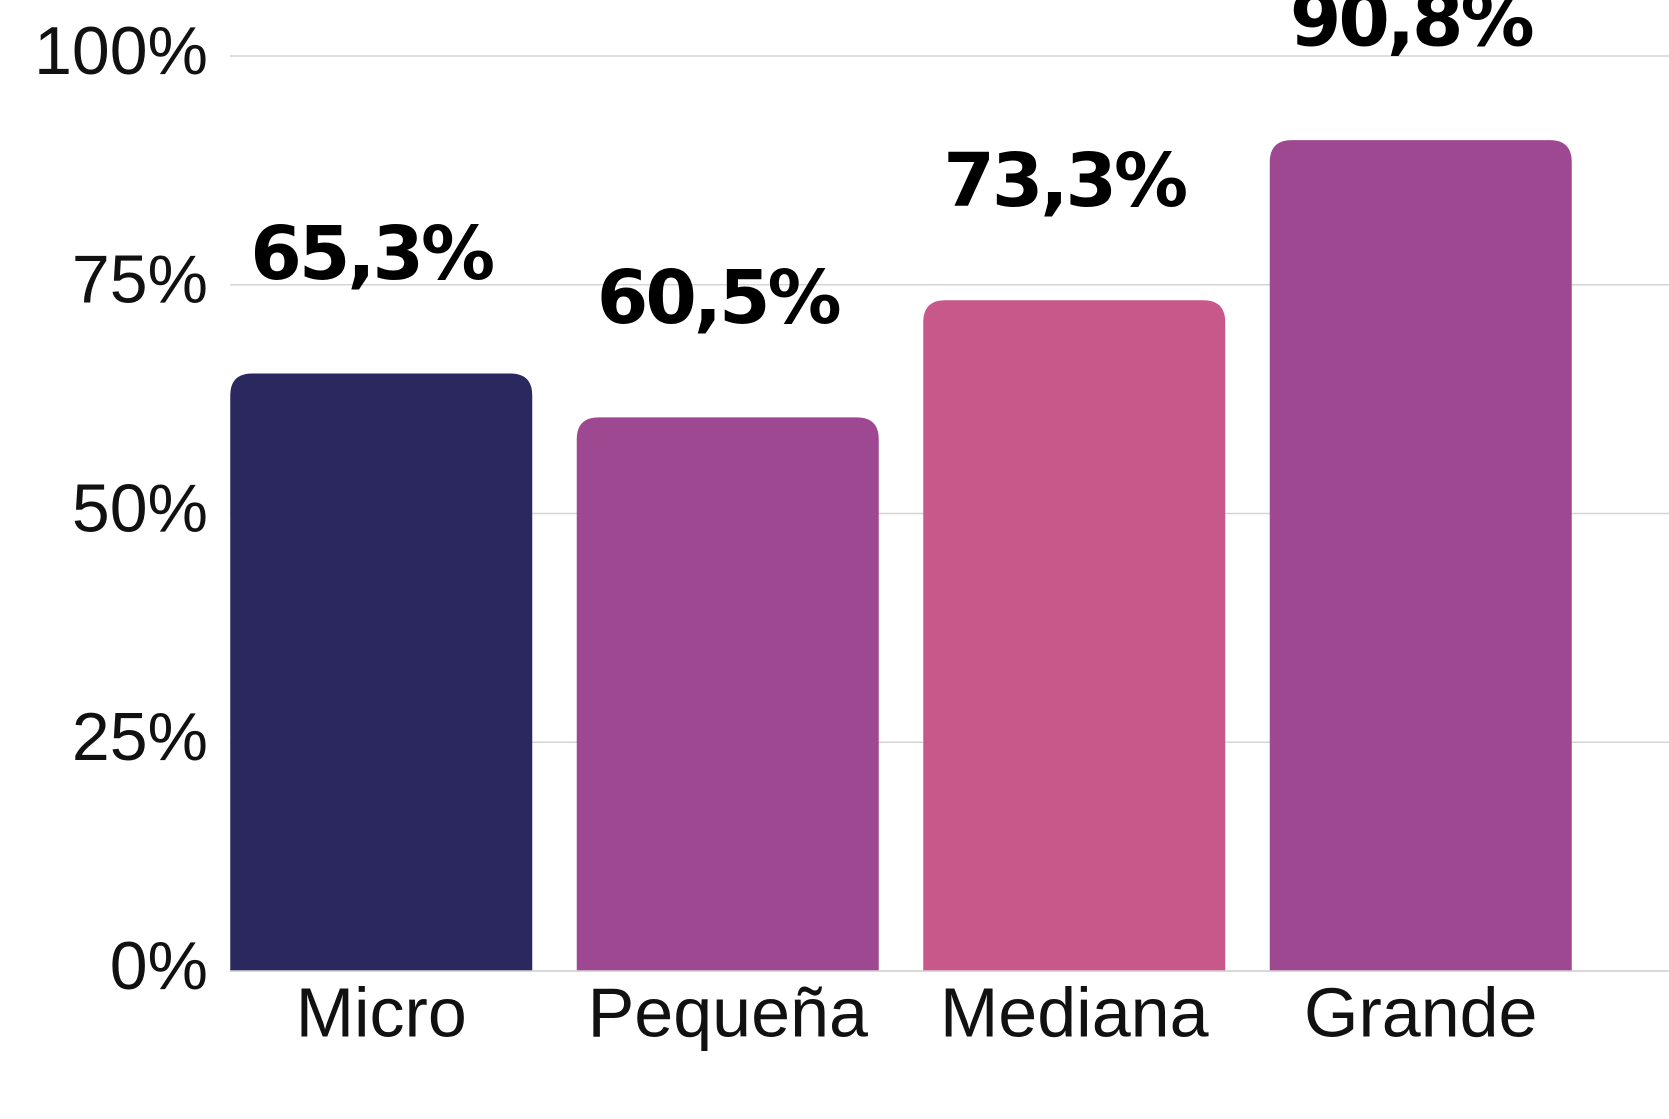 This screenshot has height=1119, width=1669. Describe the element at coordinates (140, 508) in the screenshot. I see `y-tick-label: 50%` at that location.